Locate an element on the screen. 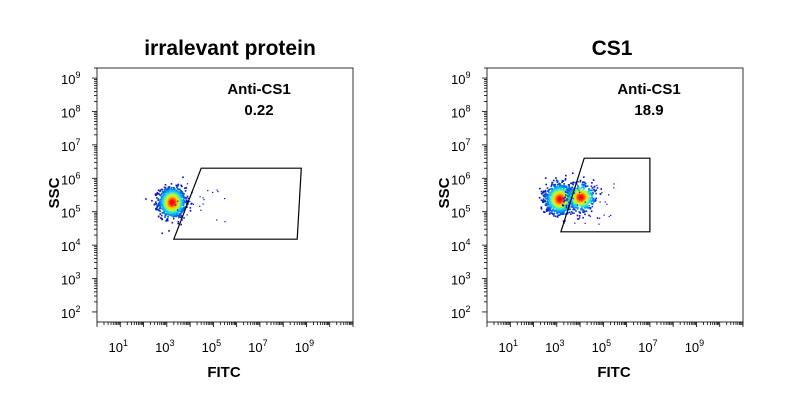 This screenshot has height=404, width=790. x-tick-label: 103 is located at coordinates (554, 346).